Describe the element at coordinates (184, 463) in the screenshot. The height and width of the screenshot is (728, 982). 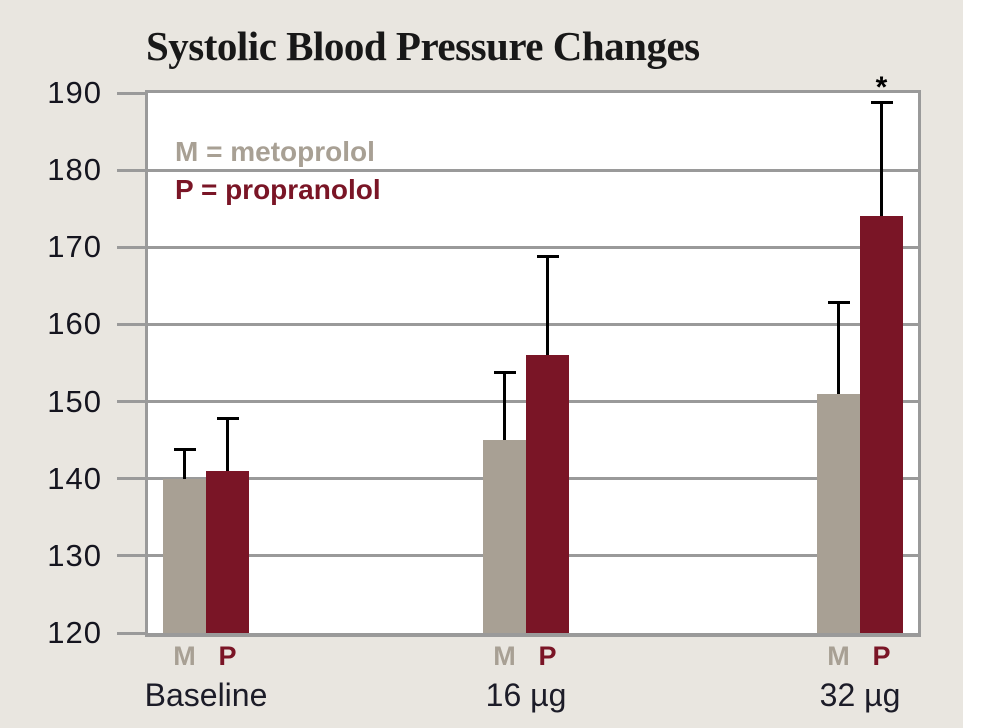
I see `error-bar-stem-M-Baseline` at that location.